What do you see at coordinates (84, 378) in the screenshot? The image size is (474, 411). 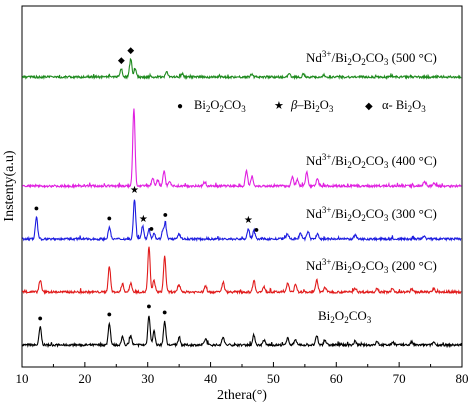 I see `x-tick-label-1: 20` at bounding box center [84, 378].